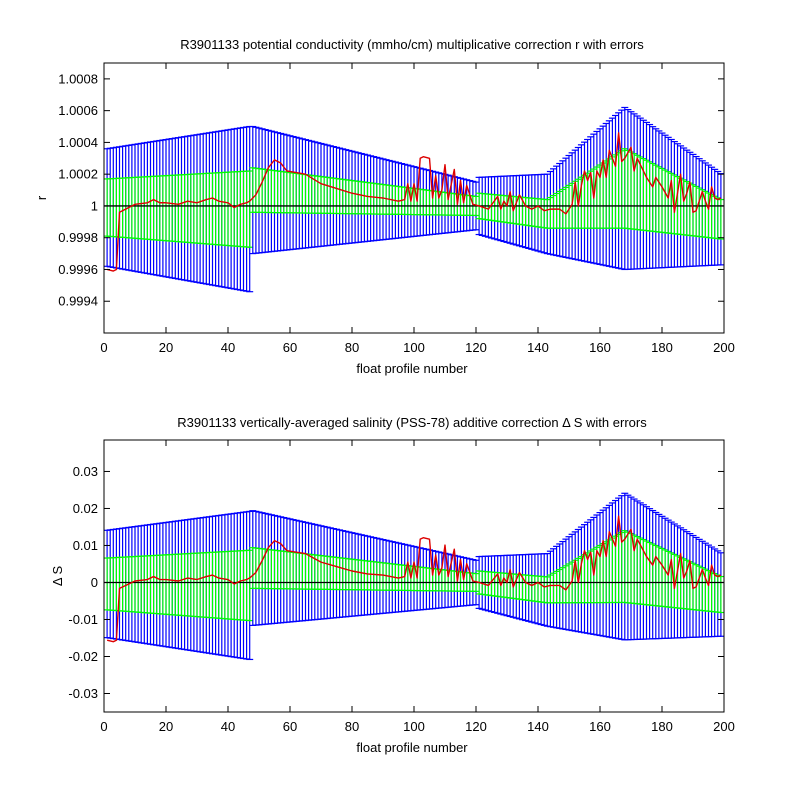  I want to click on y-tick-label: 0.9998, so click(78, 237).